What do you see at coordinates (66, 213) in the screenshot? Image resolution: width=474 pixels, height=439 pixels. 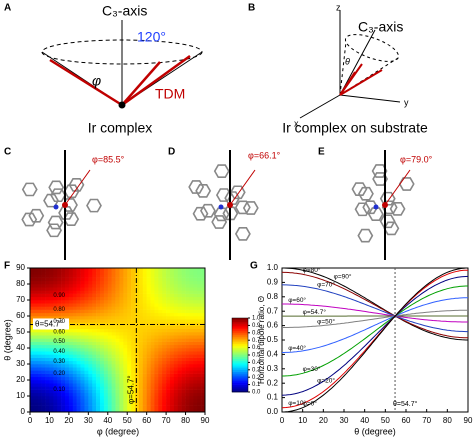 I see `ring` at bounding box center [66, 213].